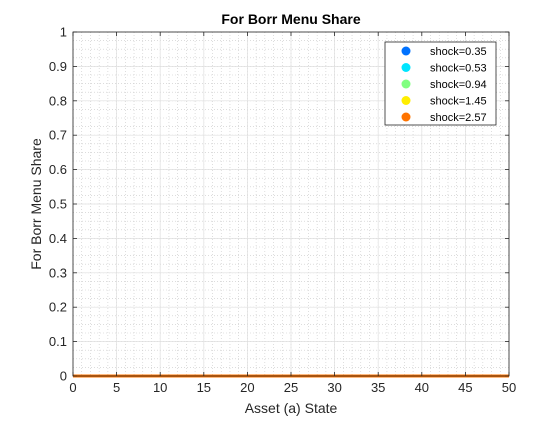 The image size is (560, 425). Describe the element at coordinates (58, 272) in the screenshot. I see `y-tick-label: 0.3` at that location.